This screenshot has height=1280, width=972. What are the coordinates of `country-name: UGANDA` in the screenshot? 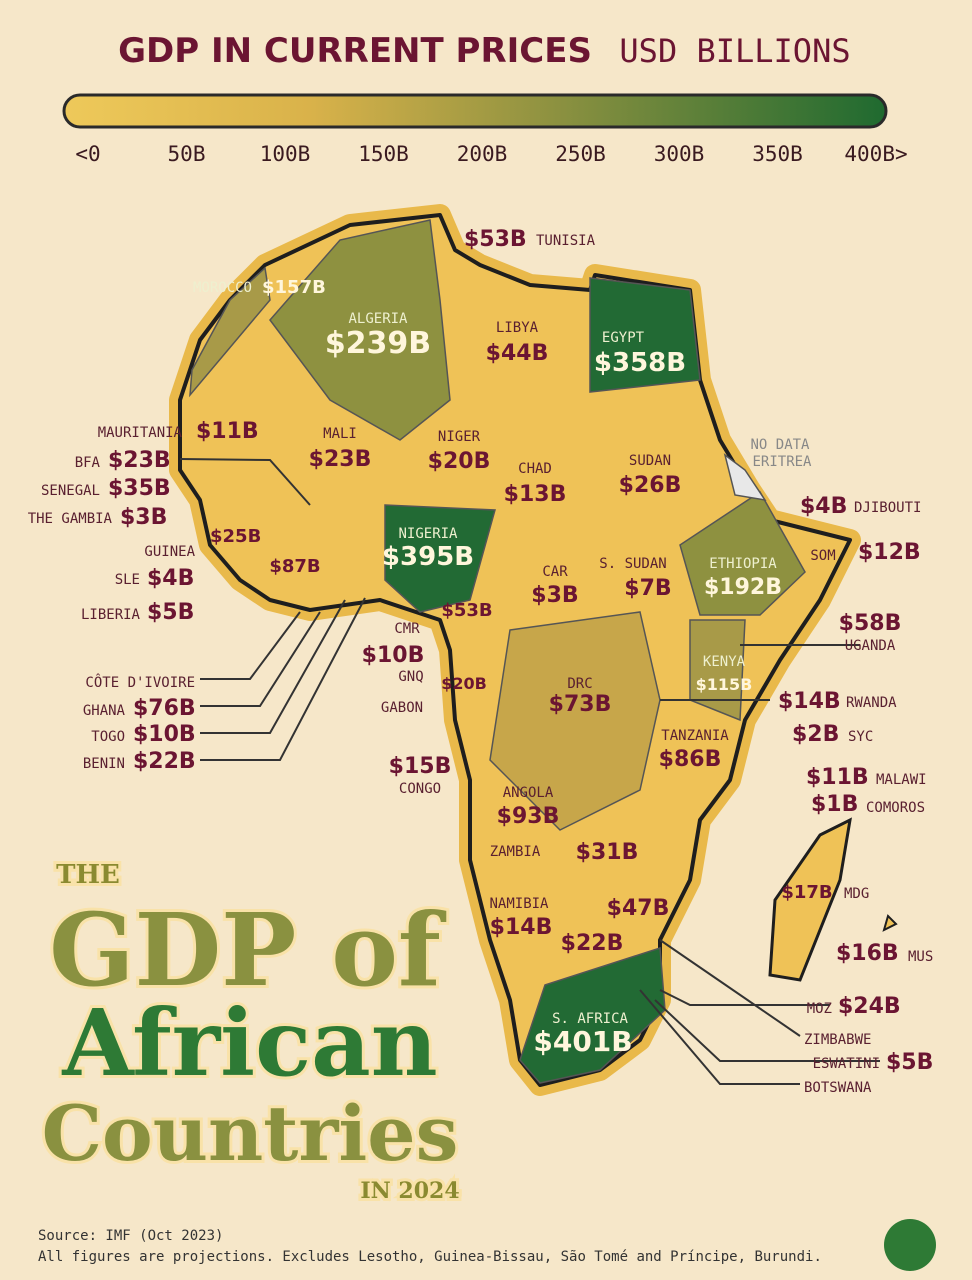 It's located at (870, 646).